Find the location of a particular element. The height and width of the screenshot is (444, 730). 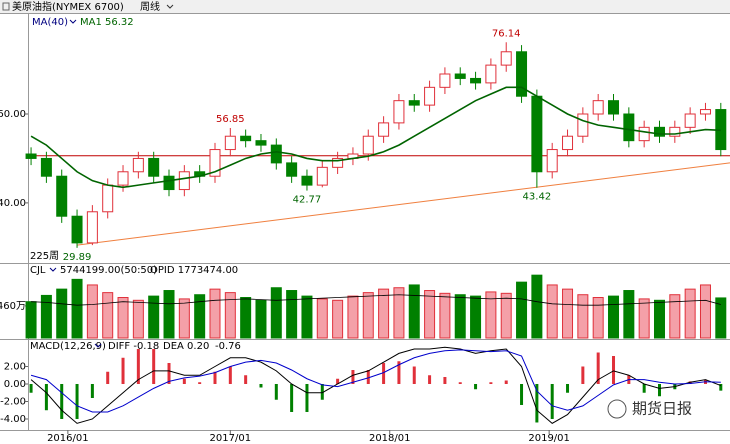

price-annotation: 42.77 is located at coordinates (307, 200).